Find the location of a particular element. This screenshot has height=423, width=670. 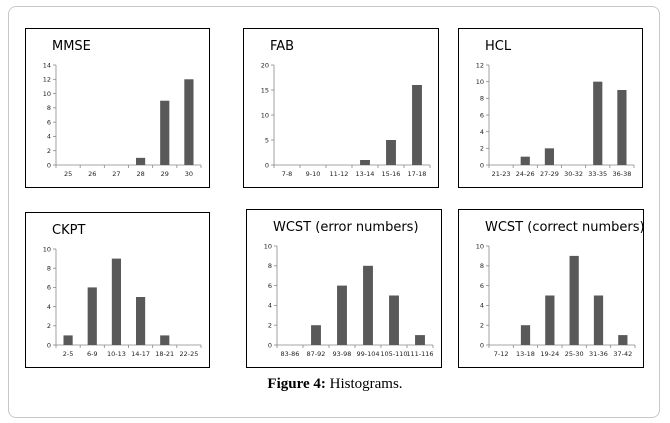

chart-title: HCL is located at coordinates (498, 46).